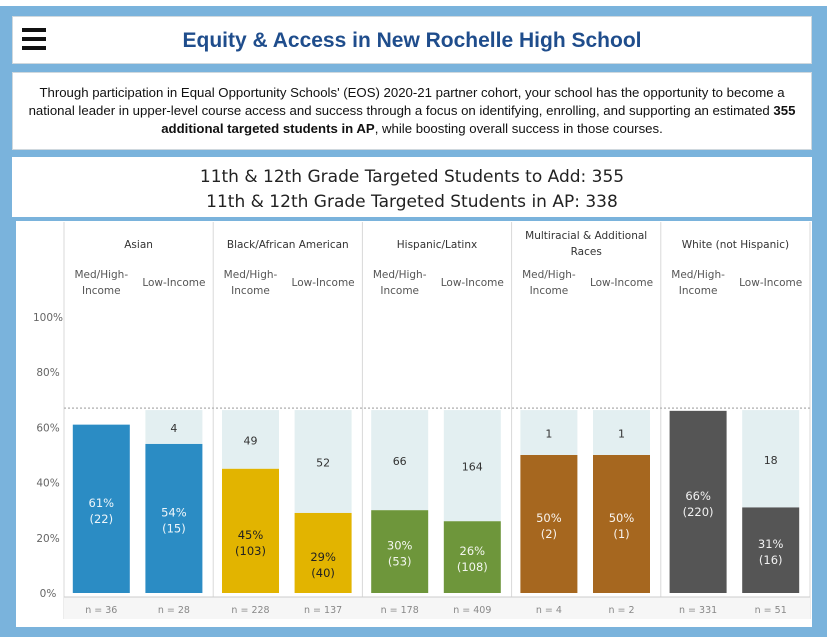  Describe the element at coordinates (48, 318) in the screenshot. I see `y-tick-label: 100%` at that location.